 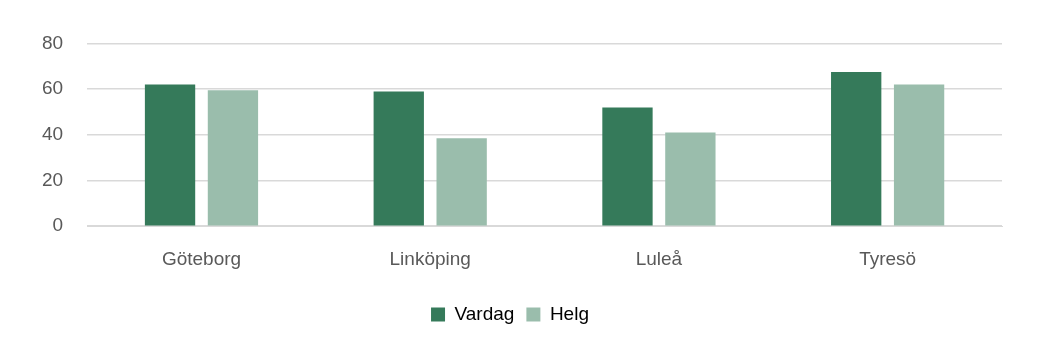 I want to click on legend-label: Vardag, so click(x=484, y=313).